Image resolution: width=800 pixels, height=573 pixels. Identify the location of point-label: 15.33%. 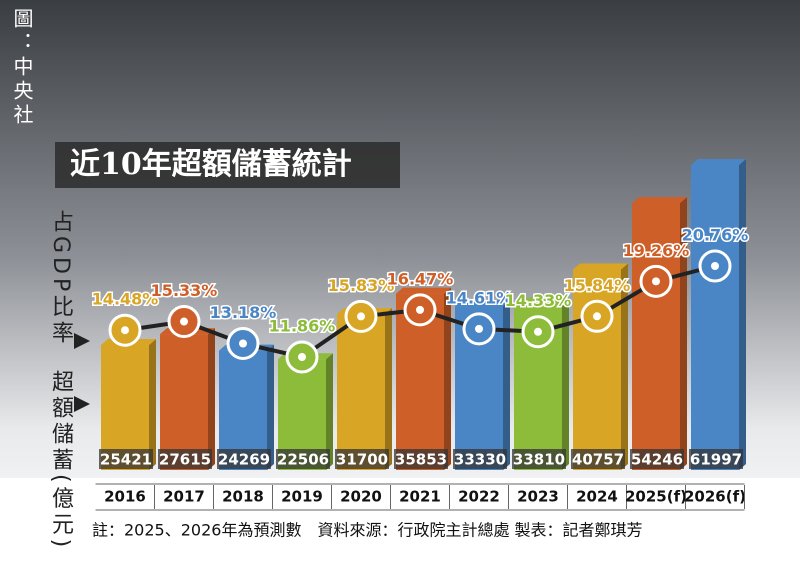
(184, 290).